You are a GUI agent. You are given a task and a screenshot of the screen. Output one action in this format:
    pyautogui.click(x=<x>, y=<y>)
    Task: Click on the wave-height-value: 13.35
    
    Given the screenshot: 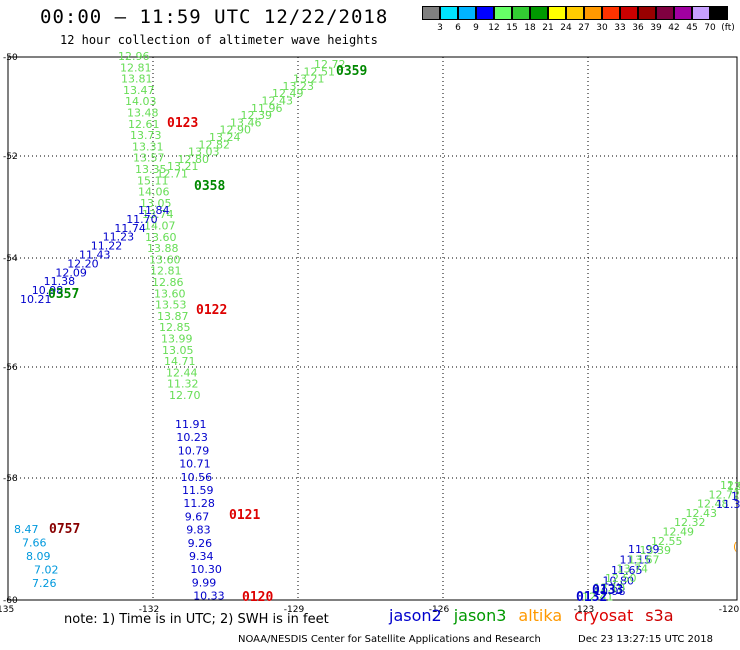 What is the action you would take?
    pyautogui.click(x=151, y=169)
    